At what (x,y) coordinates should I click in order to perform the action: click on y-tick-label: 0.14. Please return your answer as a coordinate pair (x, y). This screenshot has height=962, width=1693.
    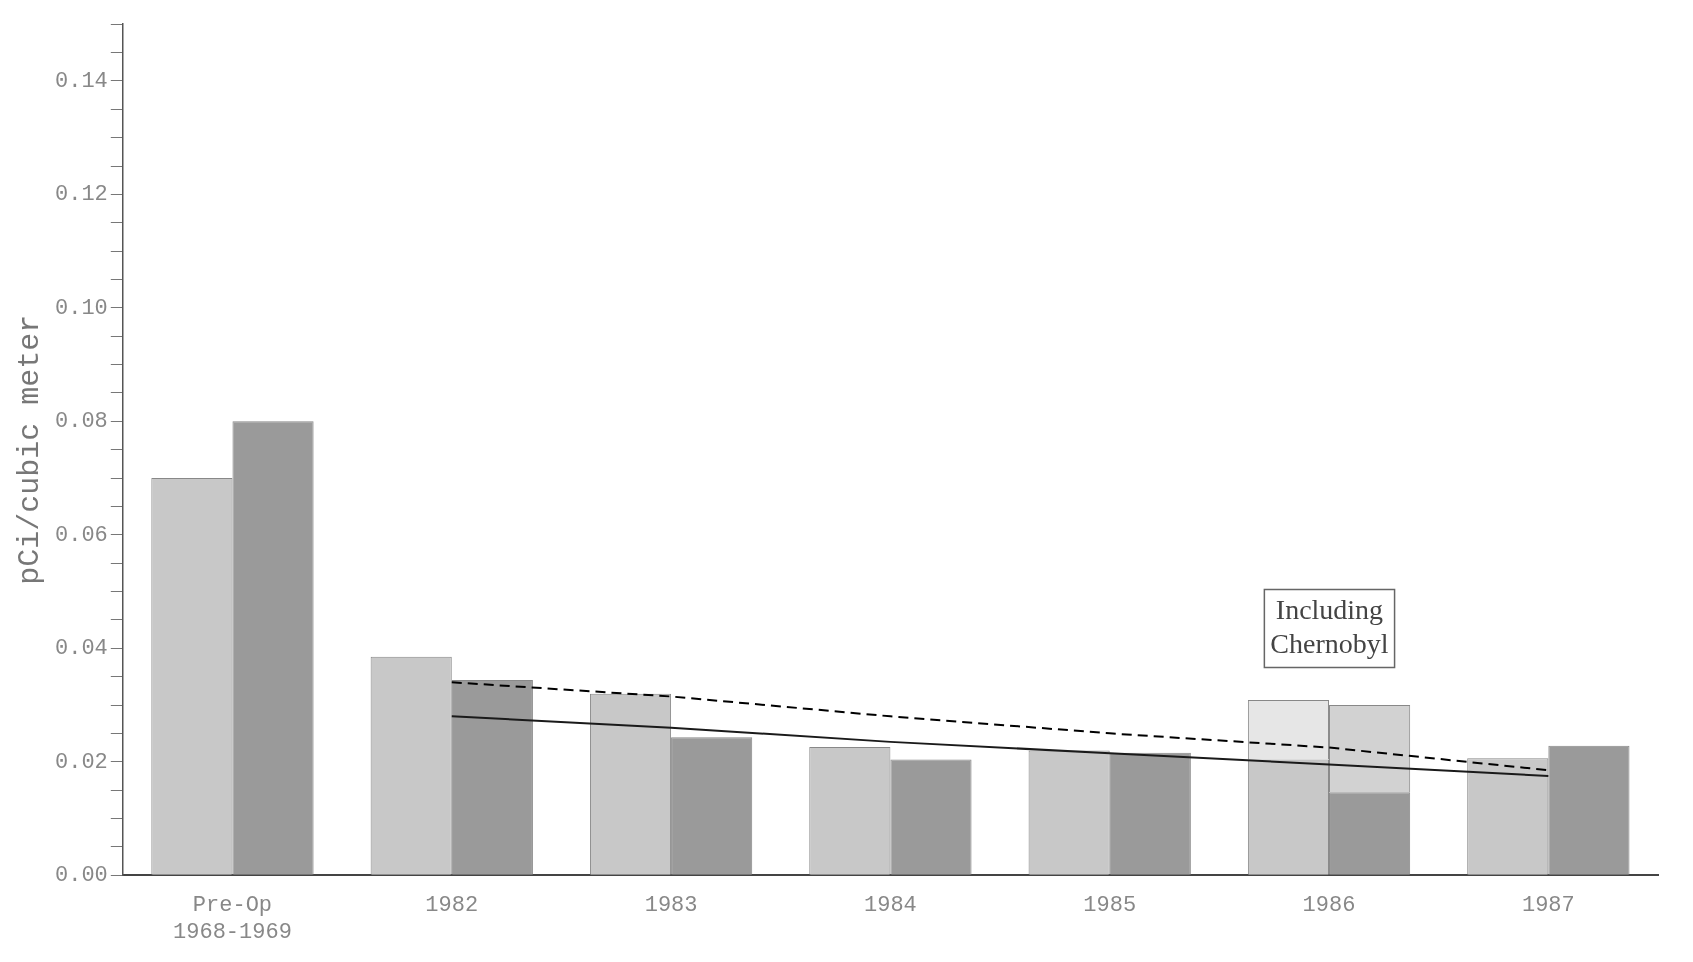
    Looking at the image, I should click on (81, 81).